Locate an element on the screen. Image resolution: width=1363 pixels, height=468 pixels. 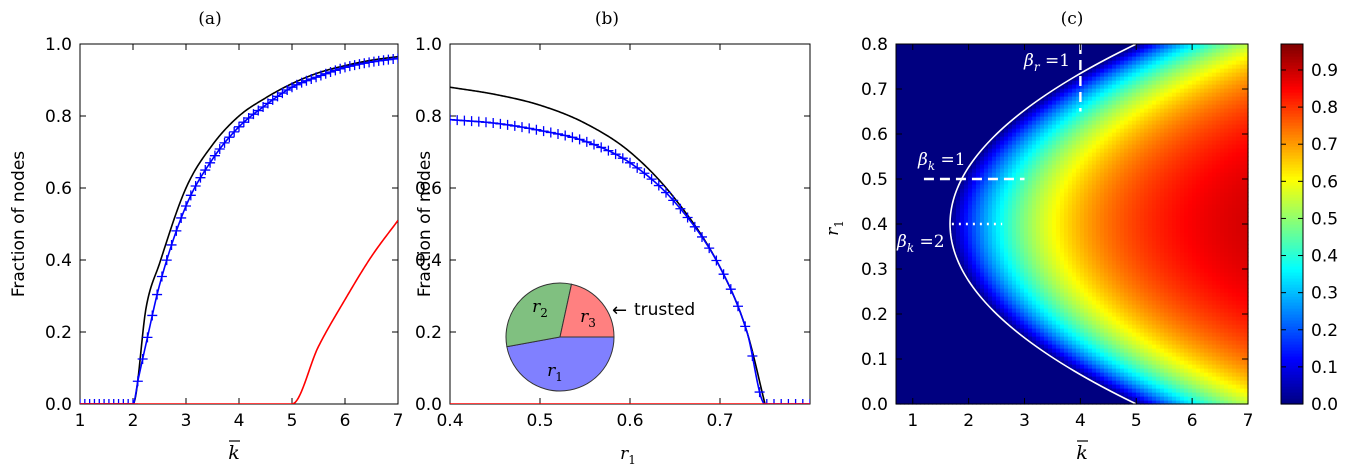
panel-b-xtick-label: 0.4 is located at coordinates (449, 421).